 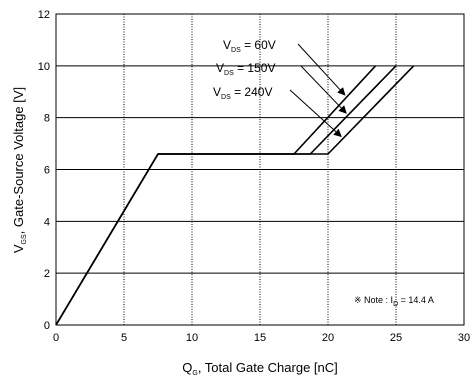 What do you see at coordinates (124, 338) in the screenshot?
I see `x-tick-label: 5` at bounding box center [124, 338].